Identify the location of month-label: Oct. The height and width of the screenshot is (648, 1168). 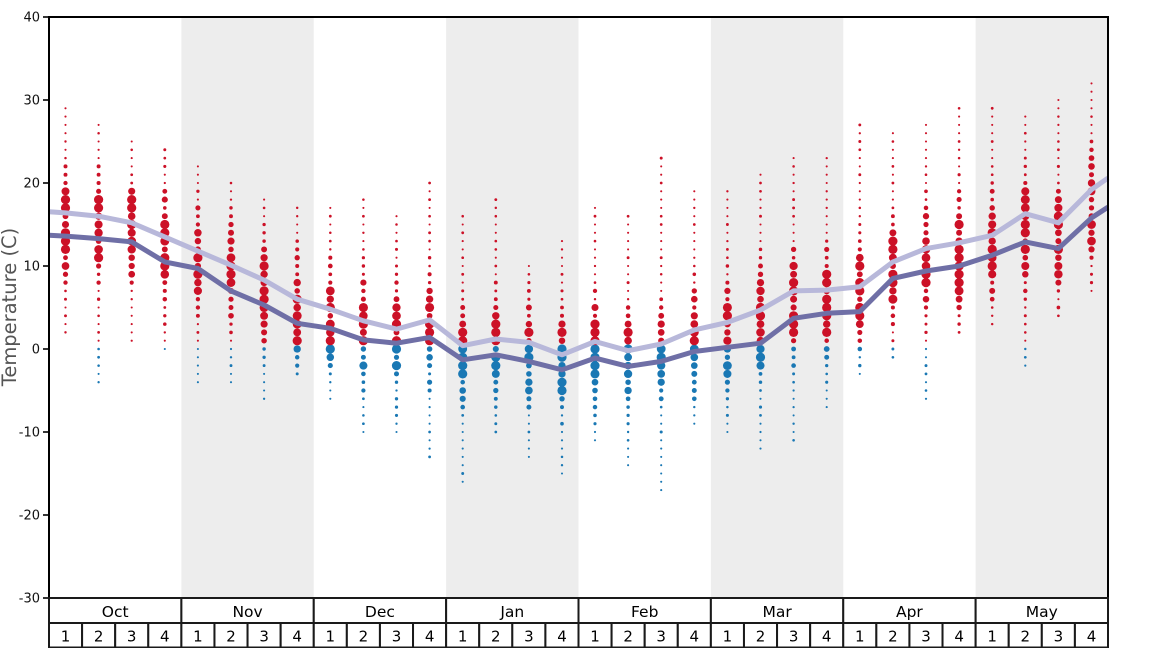
(115, 612).